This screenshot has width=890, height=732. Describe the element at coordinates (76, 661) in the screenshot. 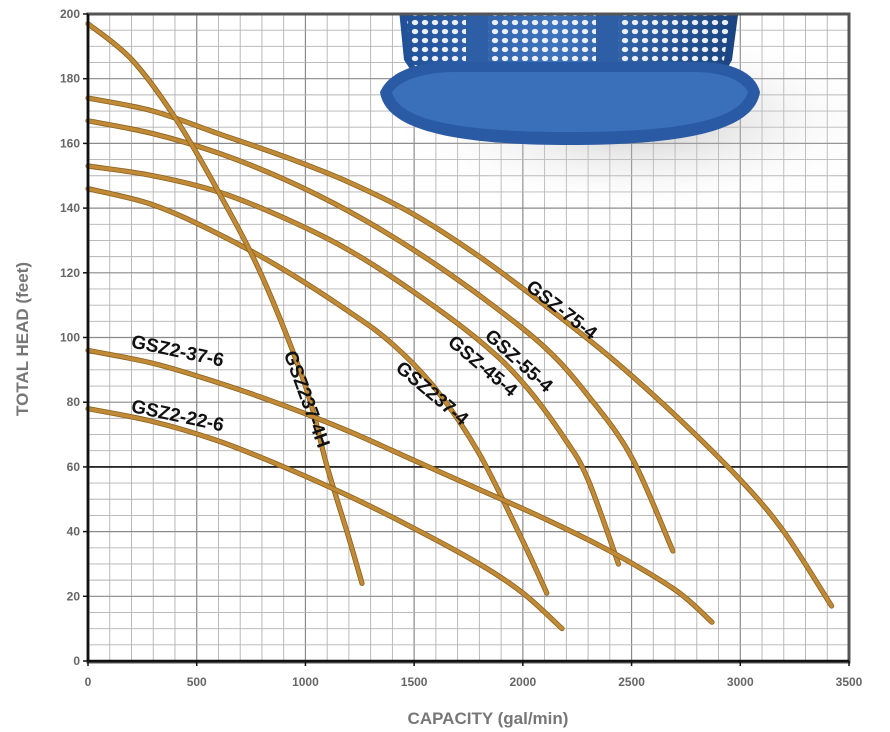

I see `y-tick-label: 0` at that location.